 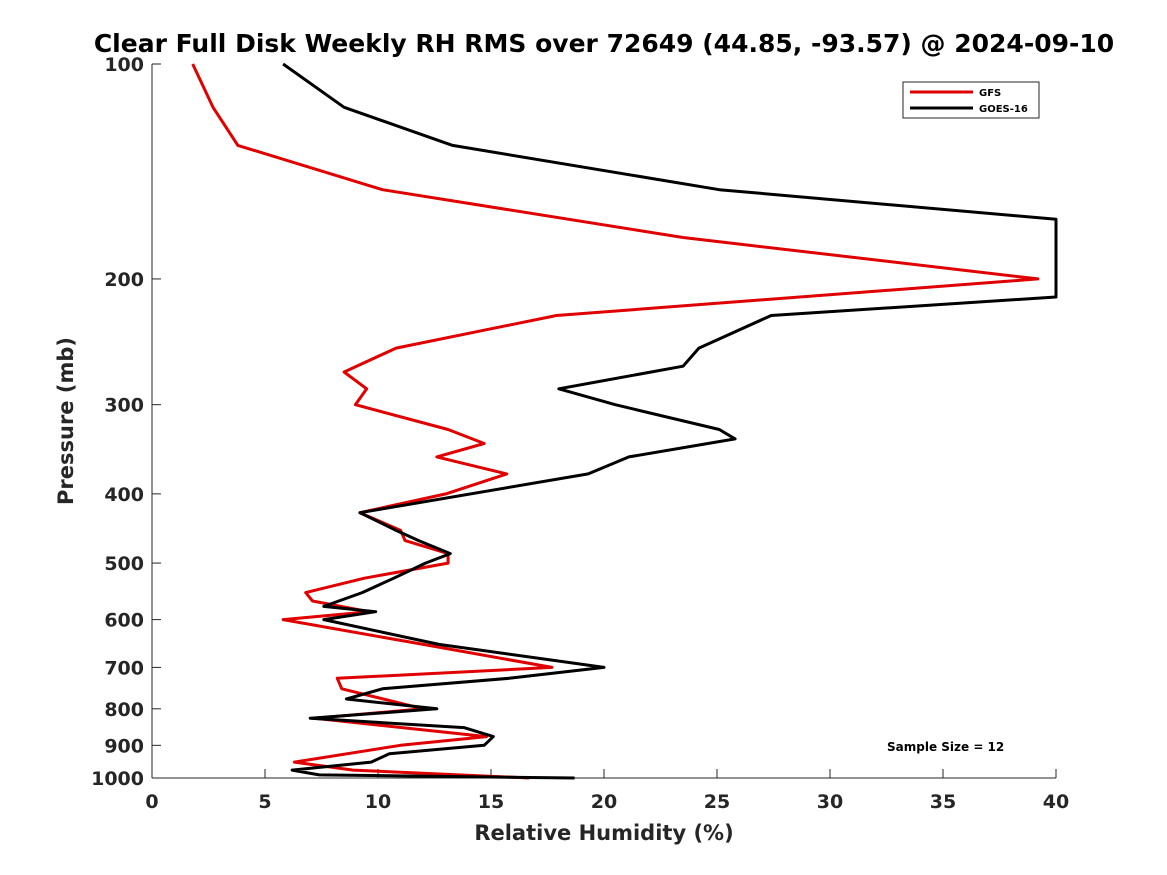 I want to click on x-tick-label-6: 30, so click(x=830, y=802).